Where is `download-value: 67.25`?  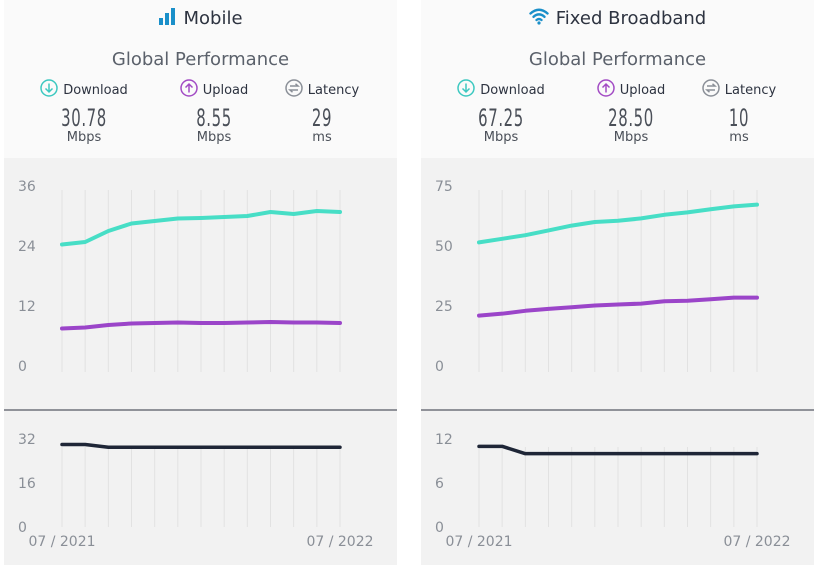 download-value: 67.25 is located at coordinates (501, 118).